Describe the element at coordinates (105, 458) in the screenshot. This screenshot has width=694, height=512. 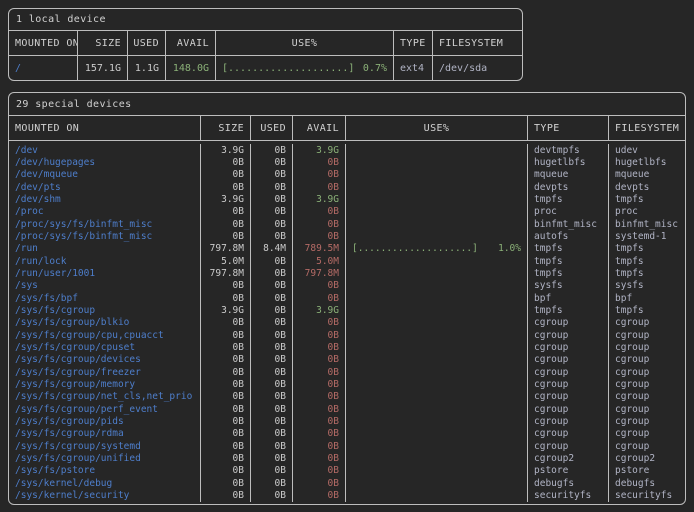
I see `mount-point-cell: /sys/fs/cgroup/unified` at that location.